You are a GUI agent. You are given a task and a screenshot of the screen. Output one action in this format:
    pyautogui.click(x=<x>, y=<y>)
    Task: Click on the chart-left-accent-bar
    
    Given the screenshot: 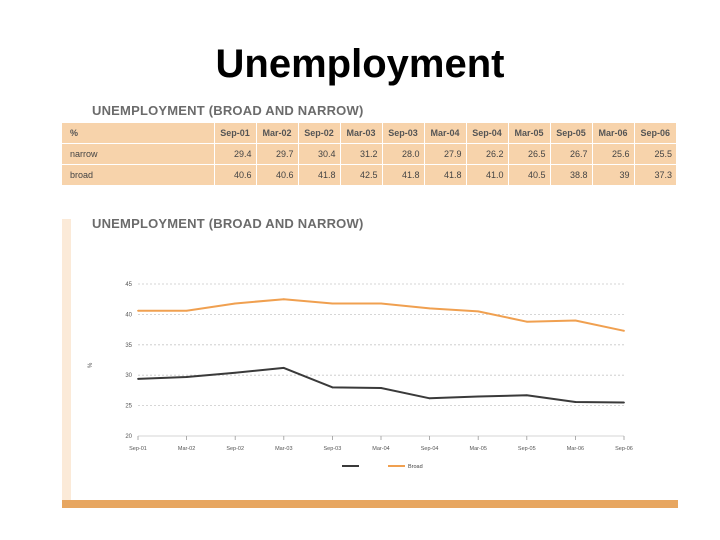 What is the action you would take?
    pyautogui.click(x=66, y=359)
    